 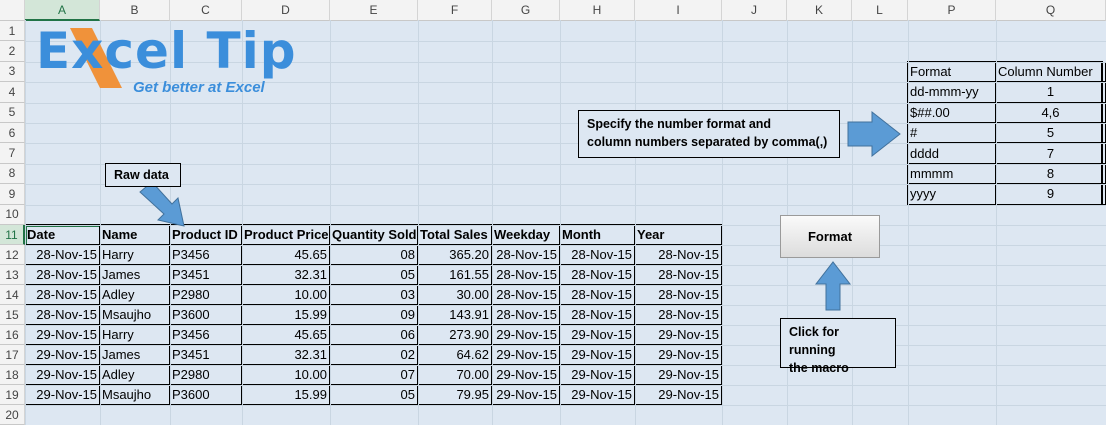 I want to click on row-header: 3, so click(x=12, y=72).